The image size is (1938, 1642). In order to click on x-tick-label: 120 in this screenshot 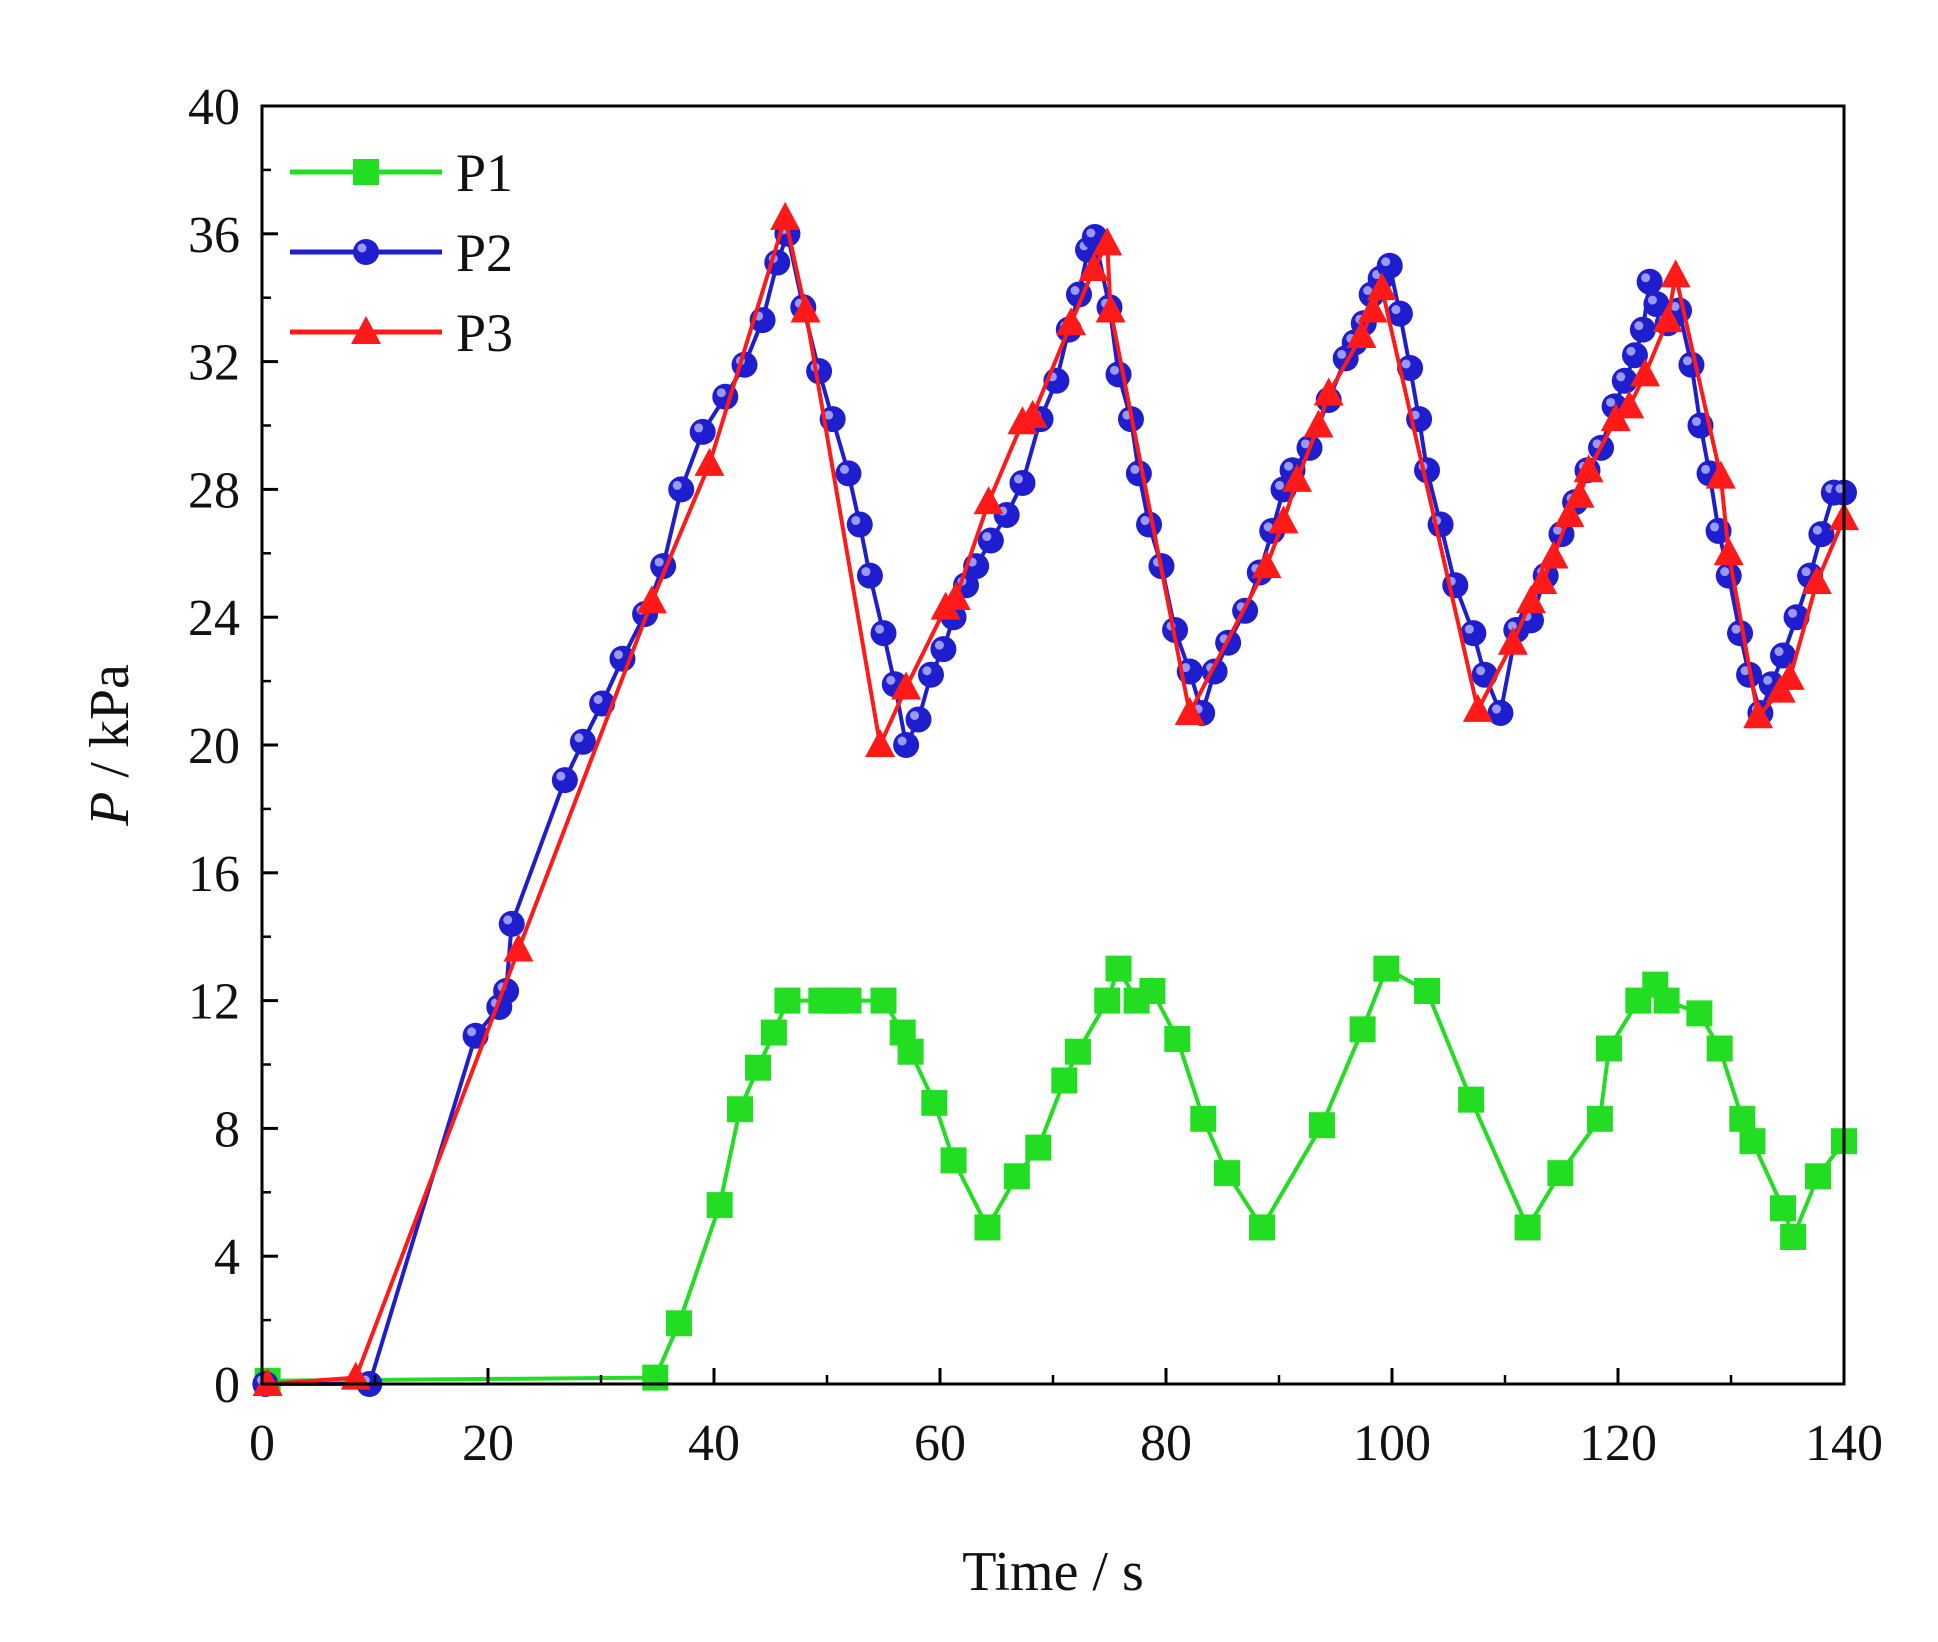, I will do `click(1618, 1443)`.